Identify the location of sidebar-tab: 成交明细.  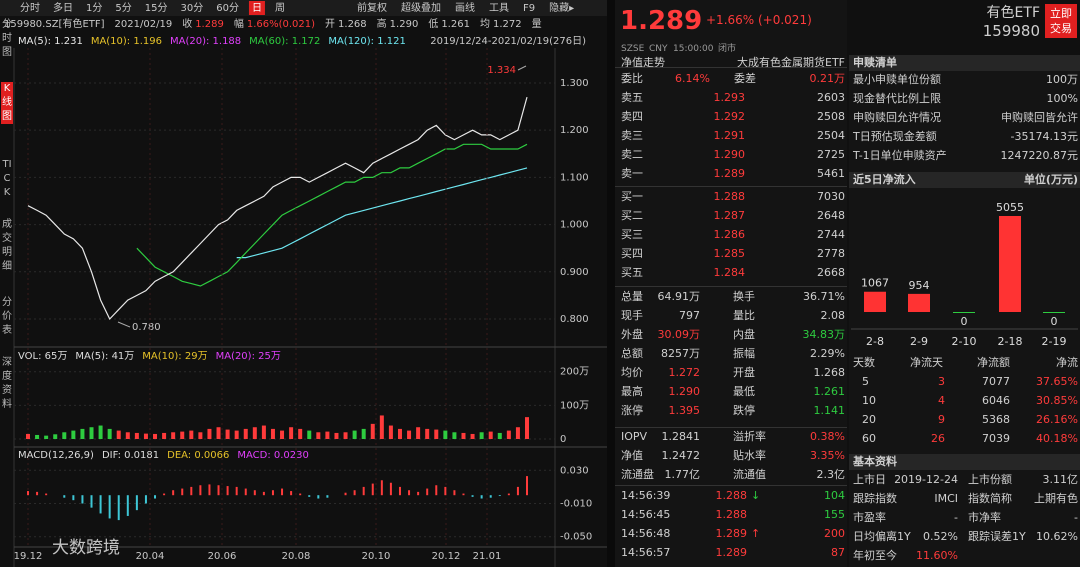
(7, 245).